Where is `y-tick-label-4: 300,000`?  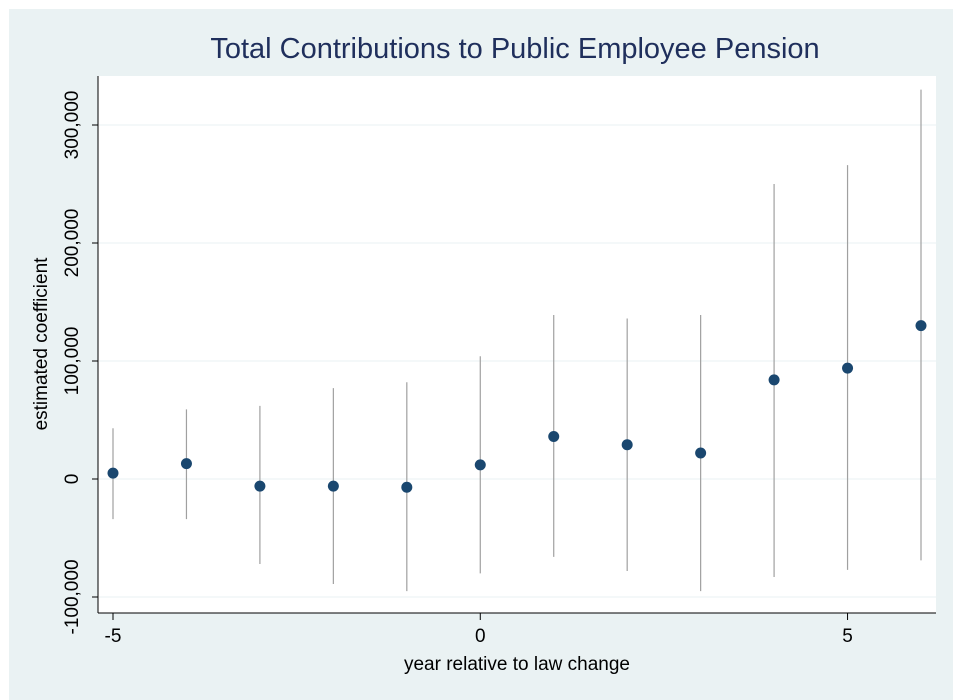 y-tick-label-4: 300,000 is located at coordinates (72, 125).